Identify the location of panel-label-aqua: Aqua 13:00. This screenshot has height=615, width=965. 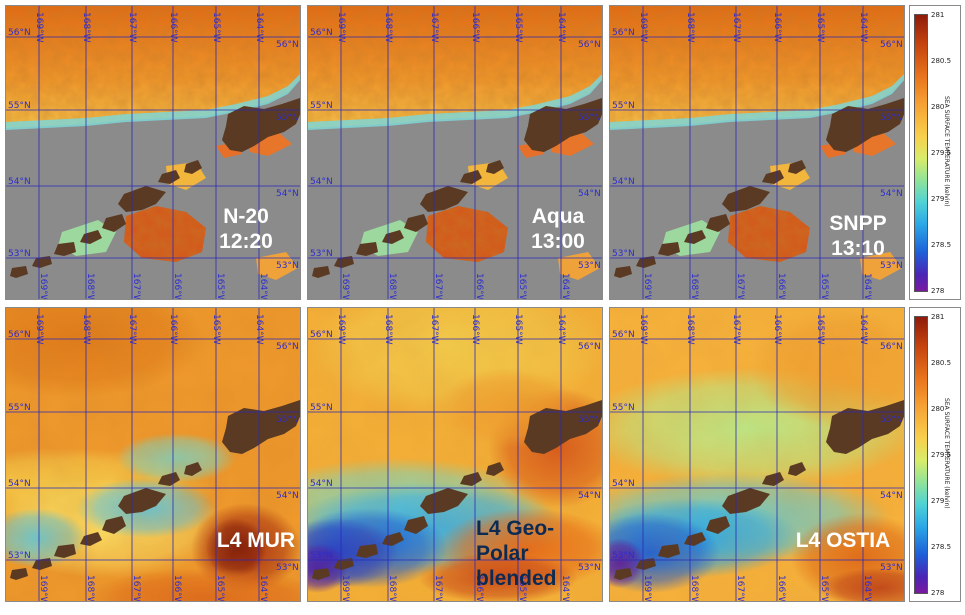
(558, 229).